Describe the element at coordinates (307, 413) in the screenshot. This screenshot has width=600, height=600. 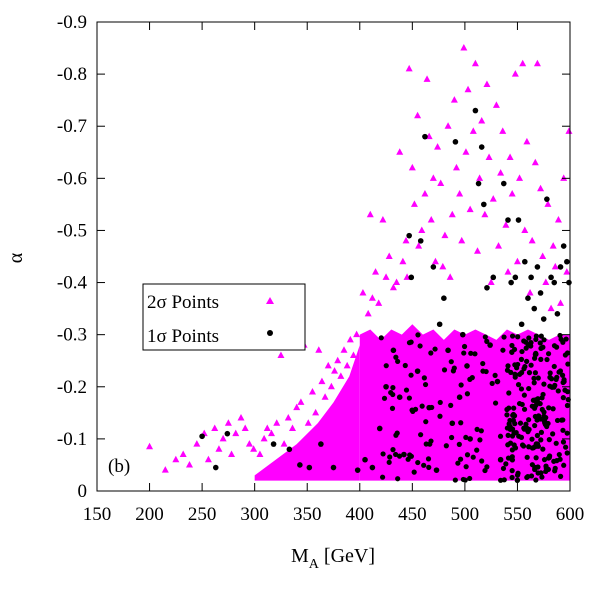
I see `series-2sigma-dense-wedge` at that location.